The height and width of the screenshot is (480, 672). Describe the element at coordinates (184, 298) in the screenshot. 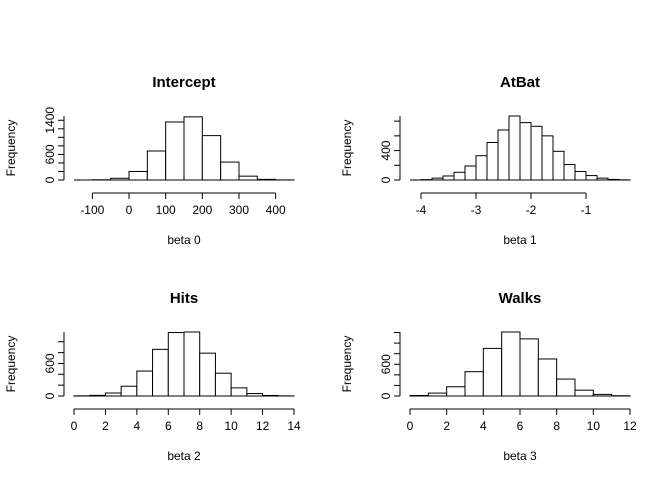

I see `panel-title: Hits` at that location.